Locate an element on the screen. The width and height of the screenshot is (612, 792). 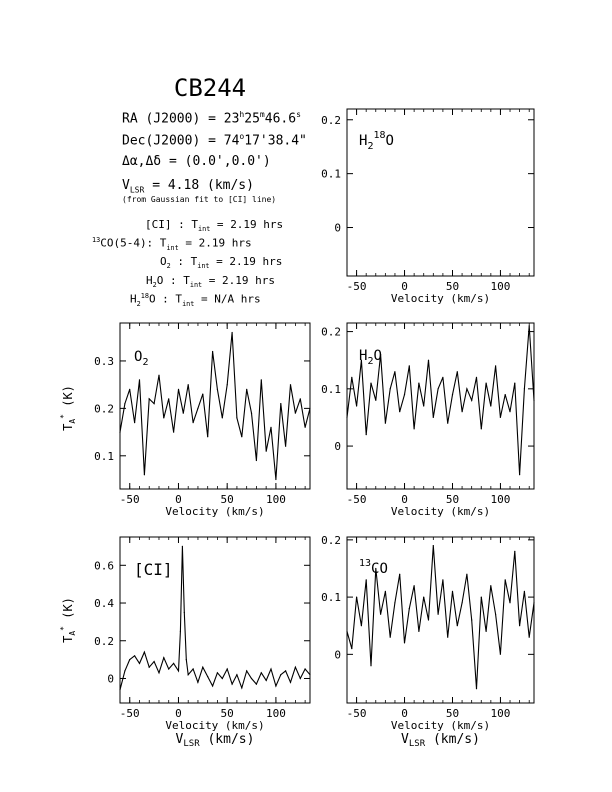
line-label-h2o: H2O is located at coordinates (370, 357).